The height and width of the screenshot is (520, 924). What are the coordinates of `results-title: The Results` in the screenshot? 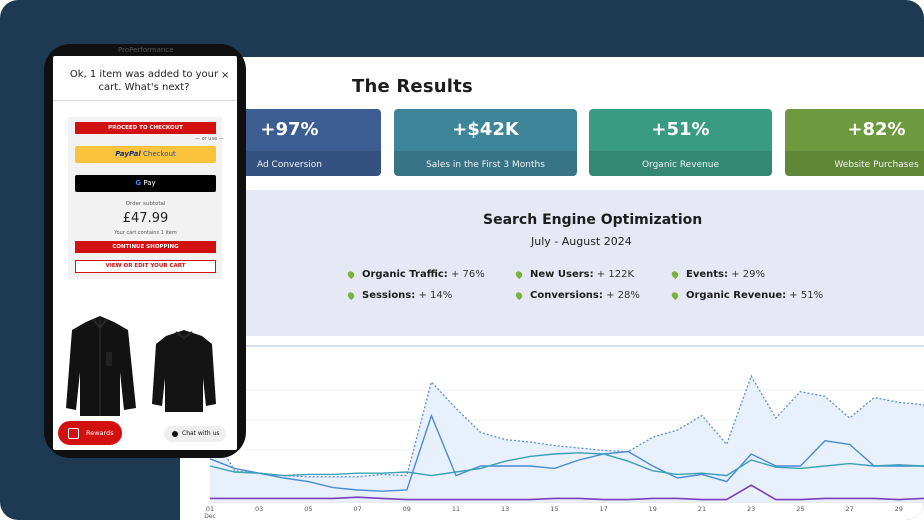 It's located at (412, 86).